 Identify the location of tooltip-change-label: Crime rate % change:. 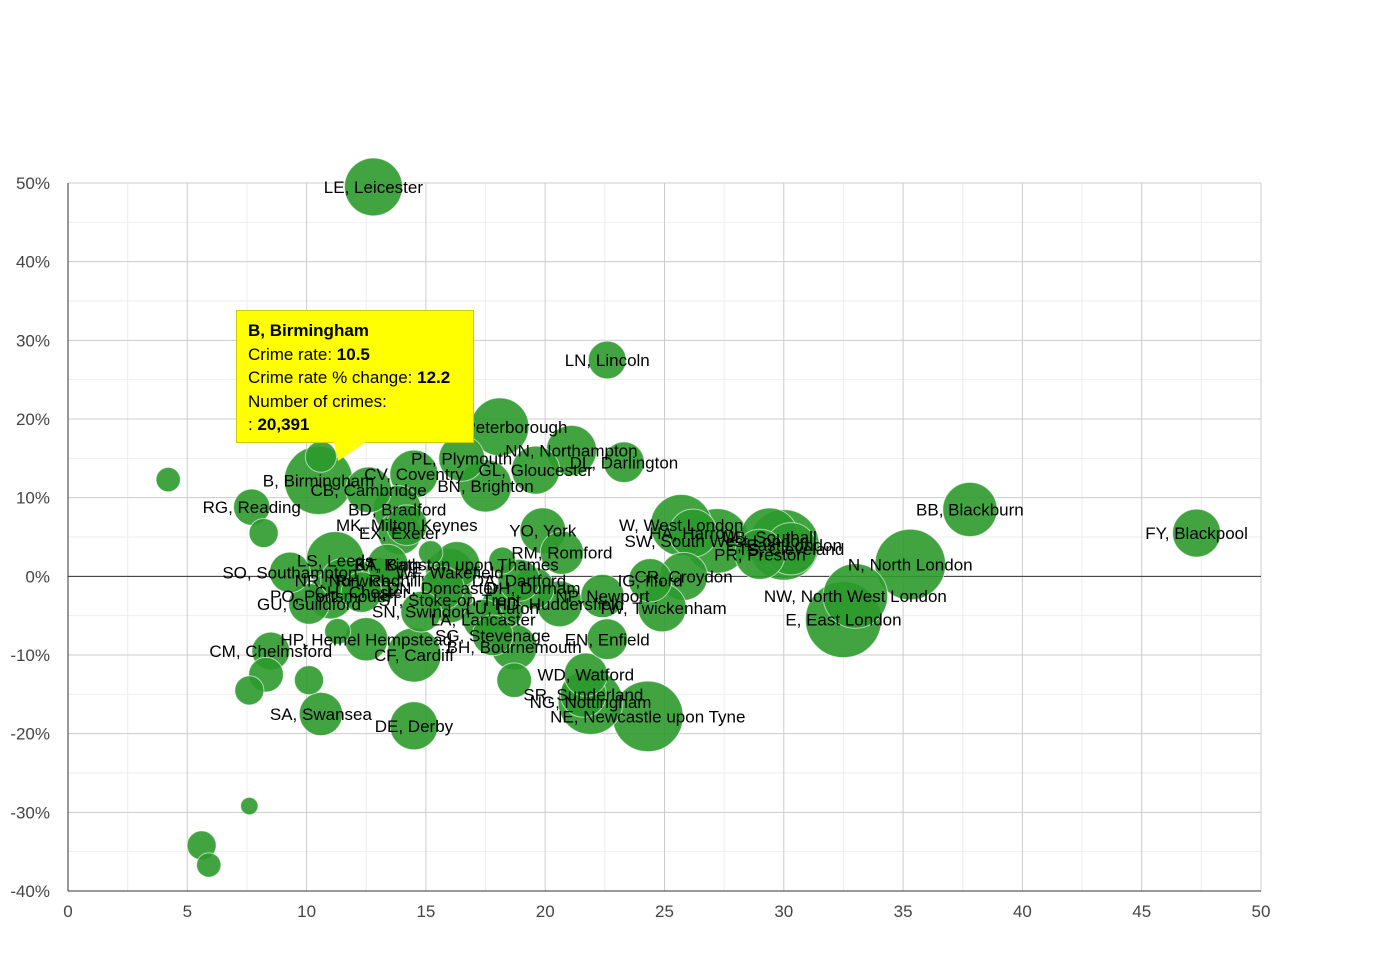
(333, 377).